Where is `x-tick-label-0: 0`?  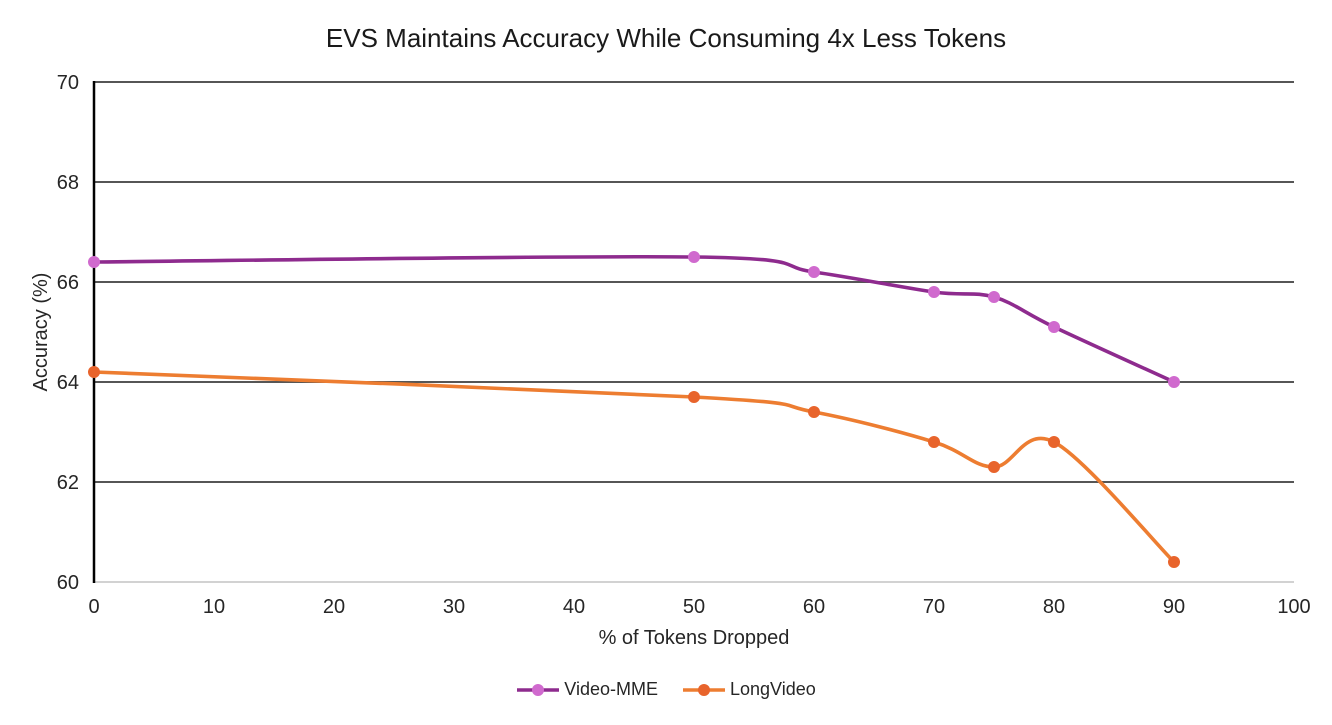 x-tick-label-0: 0 is located at coordinates (93, 607).